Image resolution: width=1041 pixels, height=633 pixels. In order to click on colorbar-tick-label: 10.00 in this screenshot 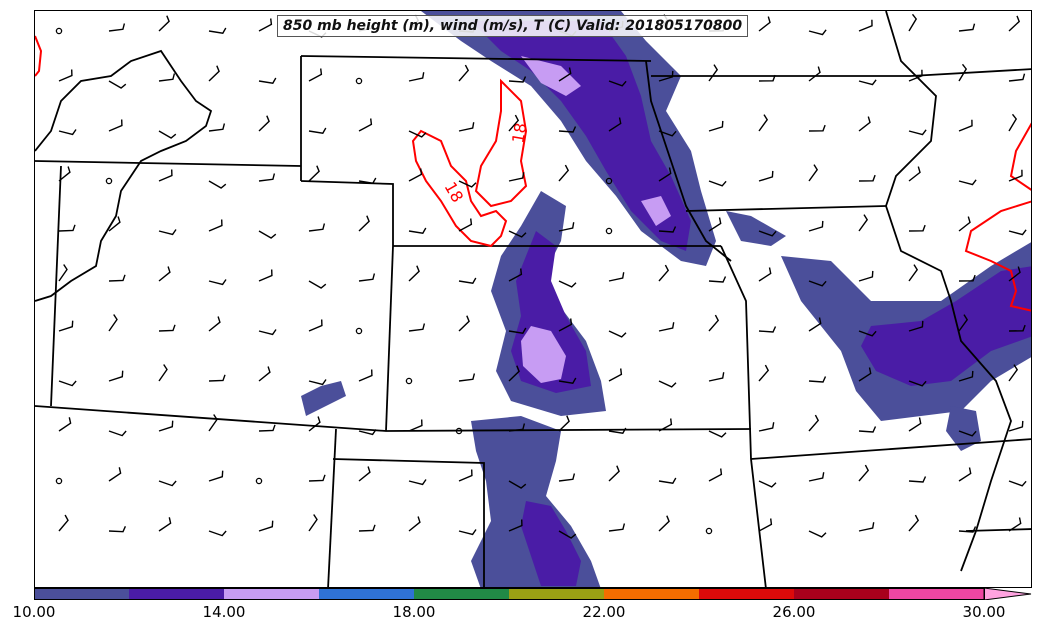, I will do `click(34, 612)`.